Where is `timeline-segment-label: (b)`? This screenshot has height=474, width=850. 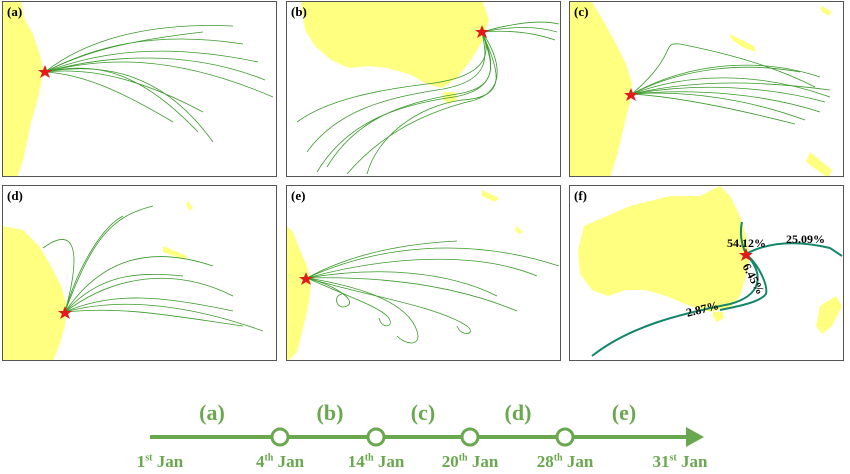
timeline-segment-label: (b) is located at coordinates (330, 412).